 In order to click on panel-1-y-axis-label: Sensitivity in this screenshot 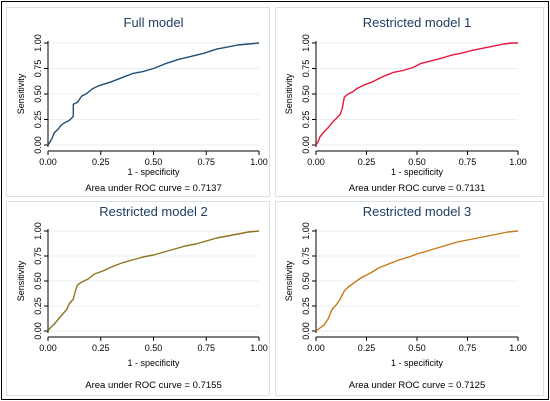, I will do `click(21, 93)`.